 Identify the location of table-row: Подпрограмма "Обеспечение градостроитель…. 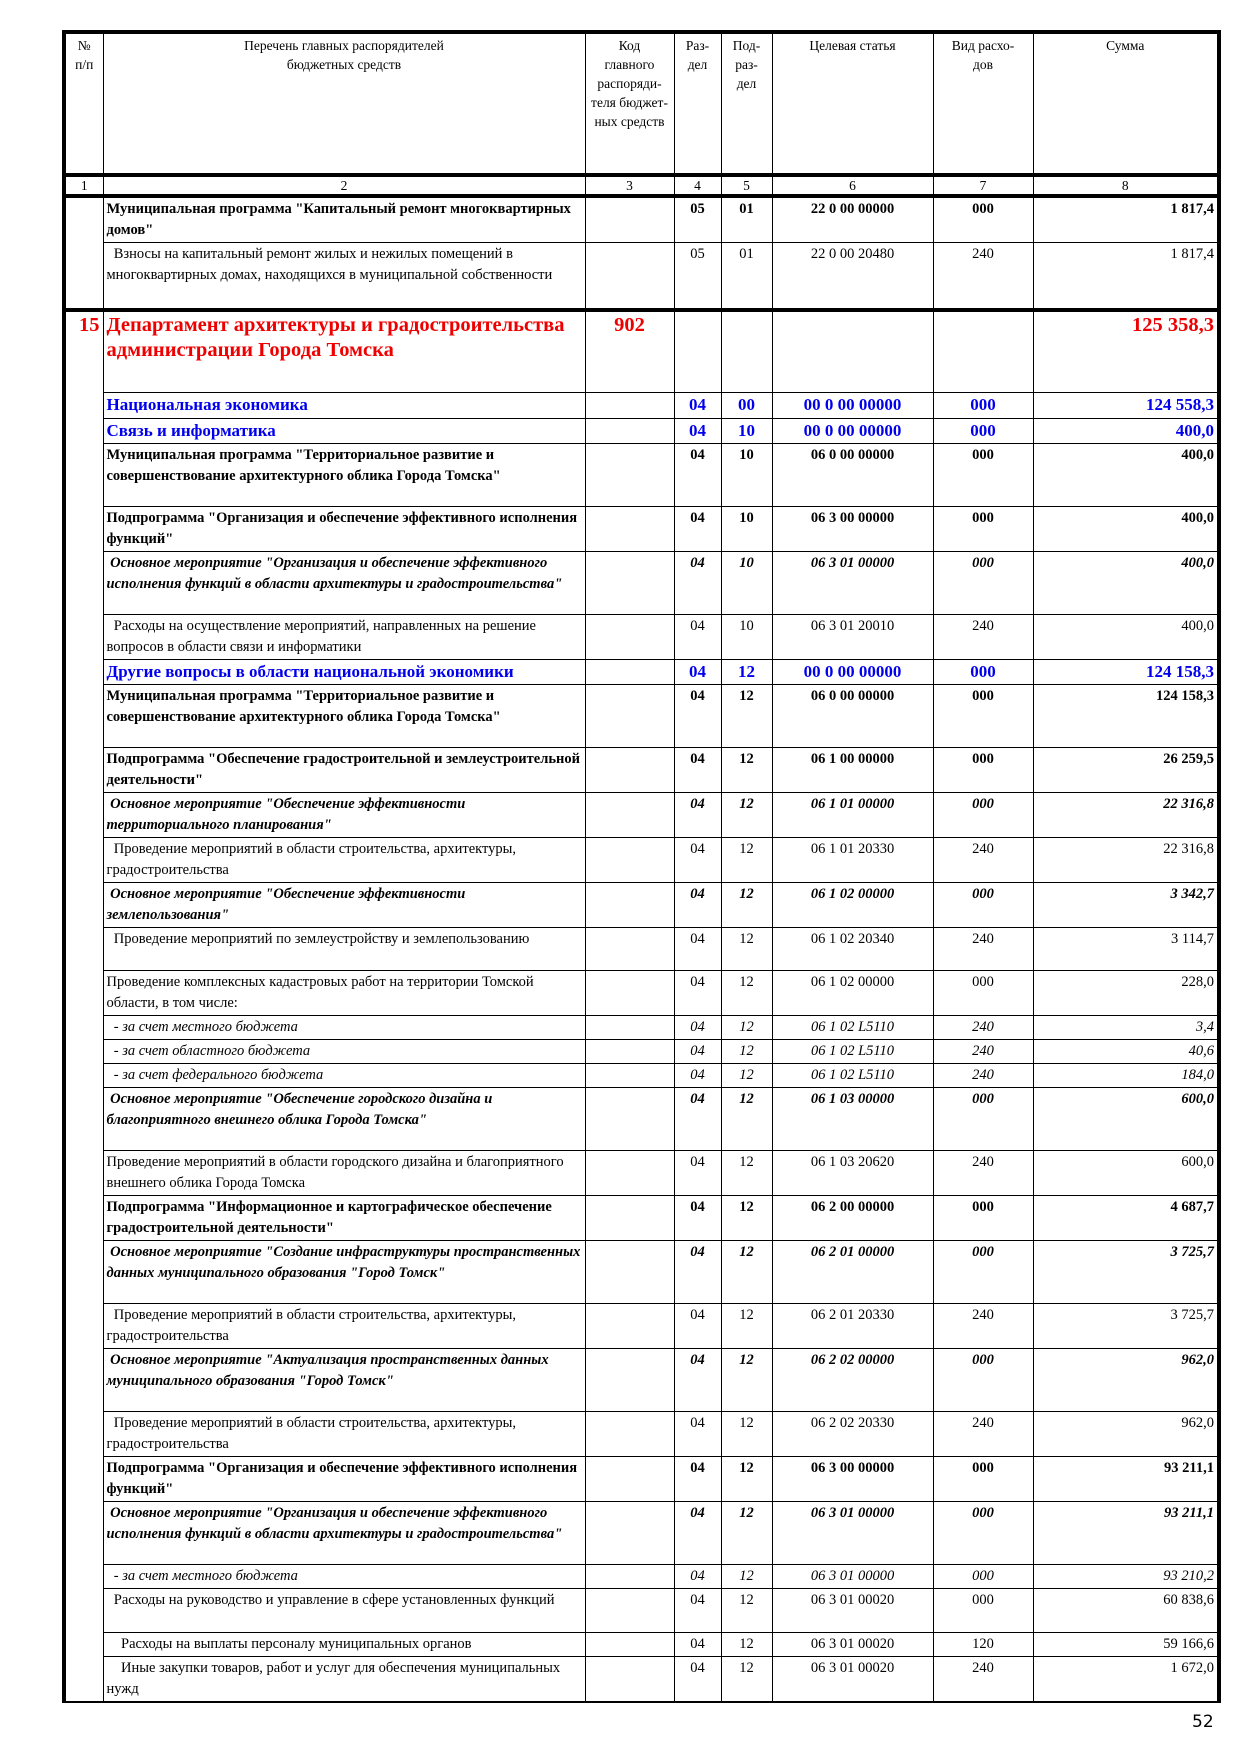
(641, 770).